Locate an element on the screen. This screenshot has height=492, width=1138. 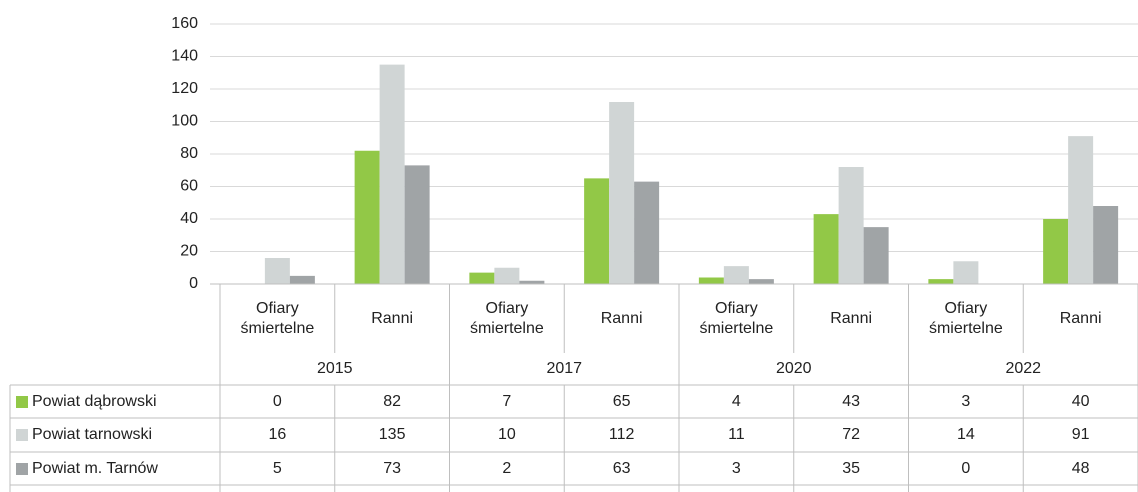
y-tick-label: 120 is located at coordinates (184, 88).